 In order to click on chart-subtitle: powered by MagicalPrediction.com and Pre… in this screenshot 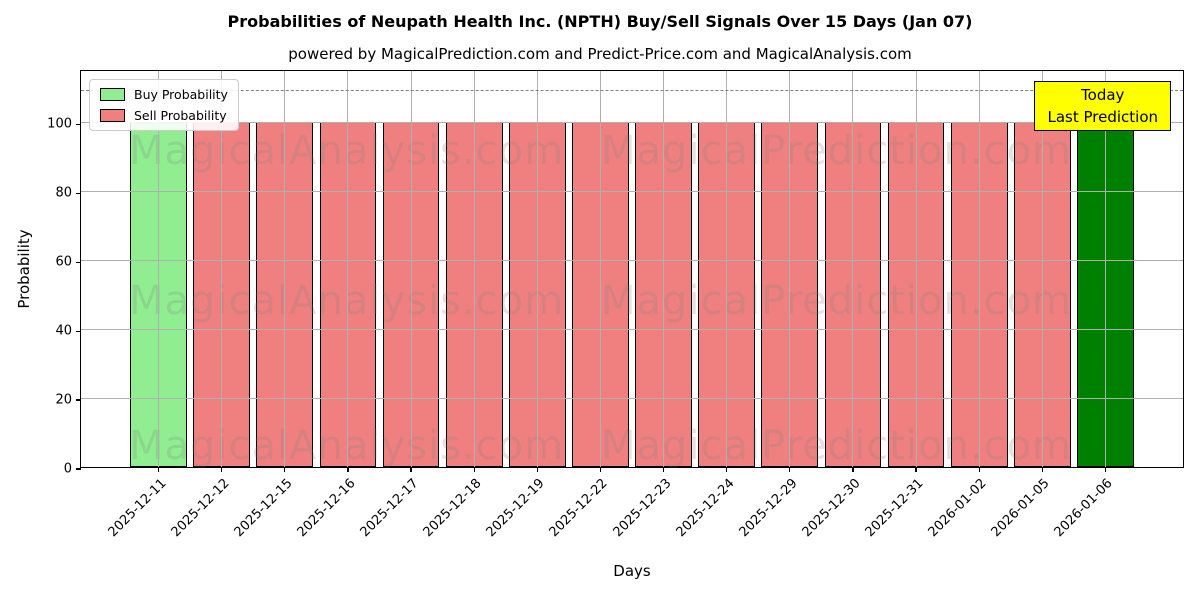, I will do `click(600, 54)`.